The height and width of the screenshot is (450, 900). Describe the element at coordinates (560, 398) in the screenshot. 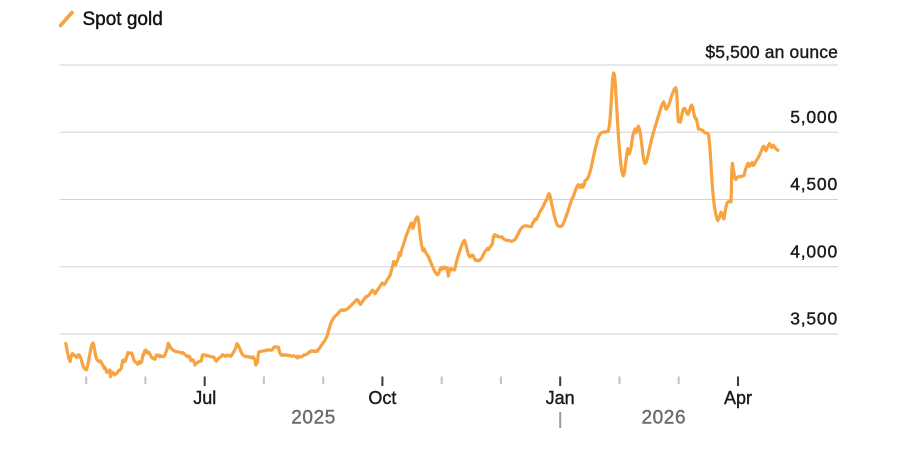

I see `svg-text: Jan` at that location.